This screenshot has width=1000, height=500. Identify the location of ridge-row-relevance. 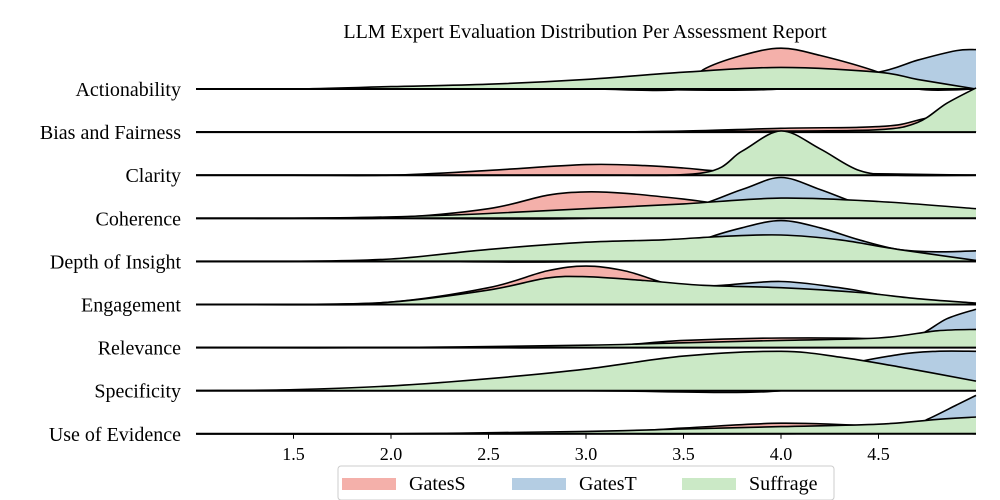
(586, 328).